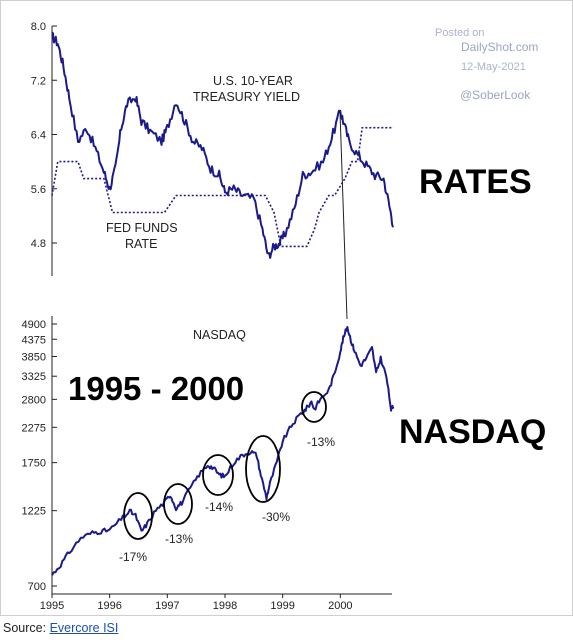 The width and height of the screenshot is (573, 642). Describe the element at coordinates (499, 47) in the screenshot. I see `watermark-site: DailyShot.com` at that location.